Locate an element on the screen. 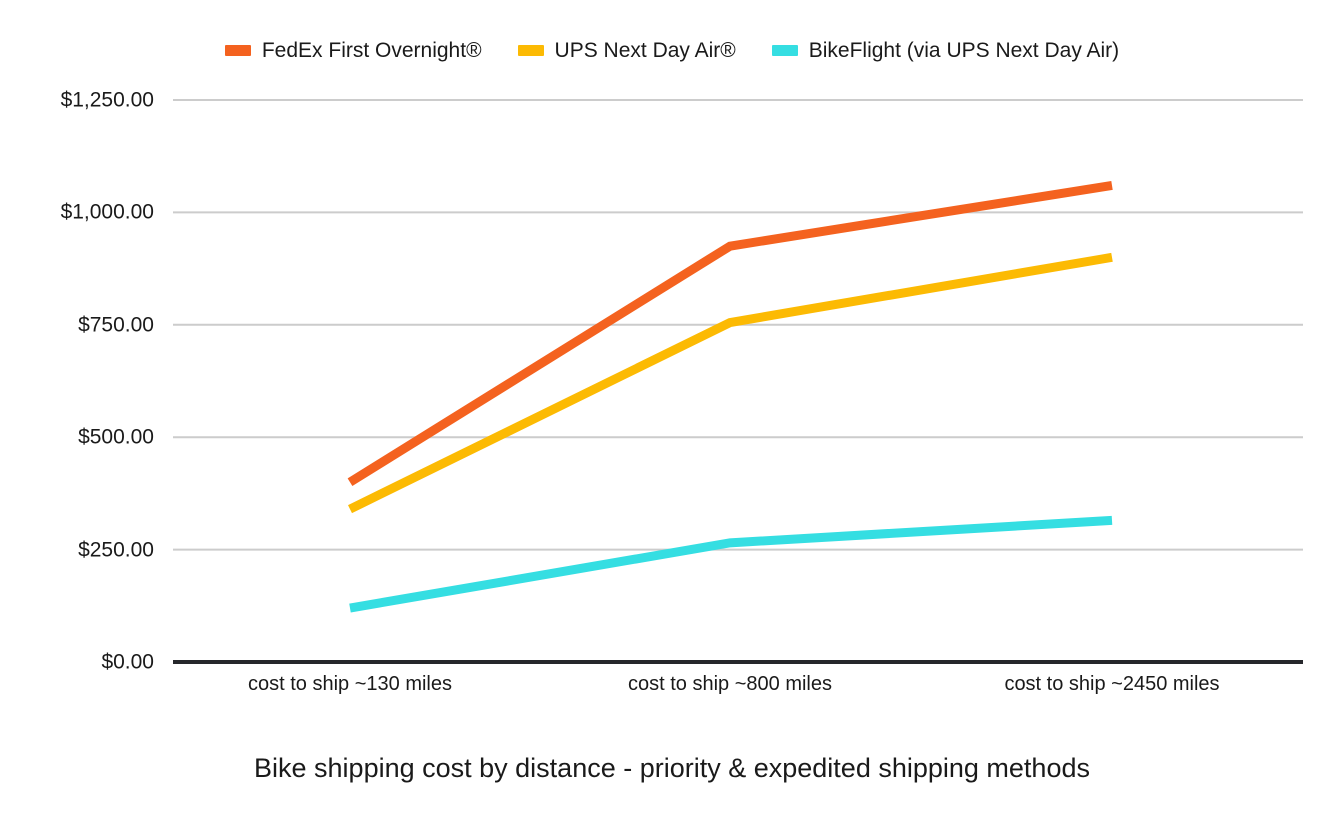 The width and height of the screenshot is (1344, 832). legend-swatch-ups is located at coordinates (530, 50).